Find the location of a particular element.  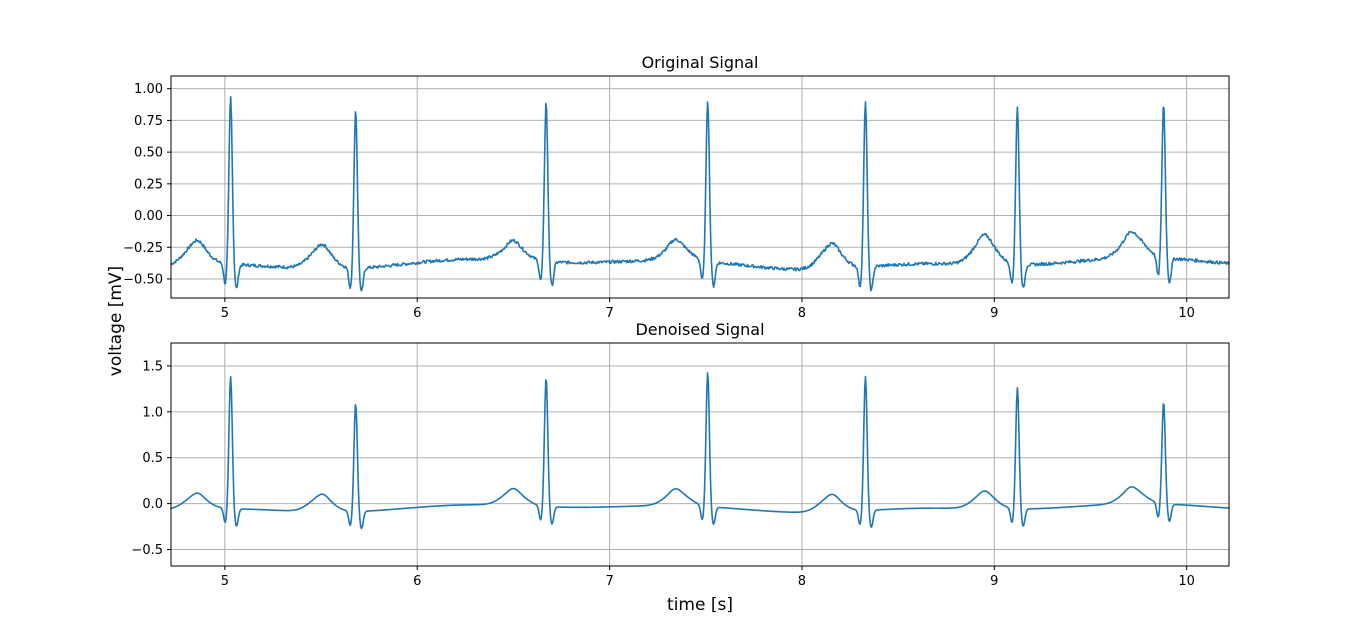

original-signal-y-tick-label: −0.50 is located at coordinates (143, 279).